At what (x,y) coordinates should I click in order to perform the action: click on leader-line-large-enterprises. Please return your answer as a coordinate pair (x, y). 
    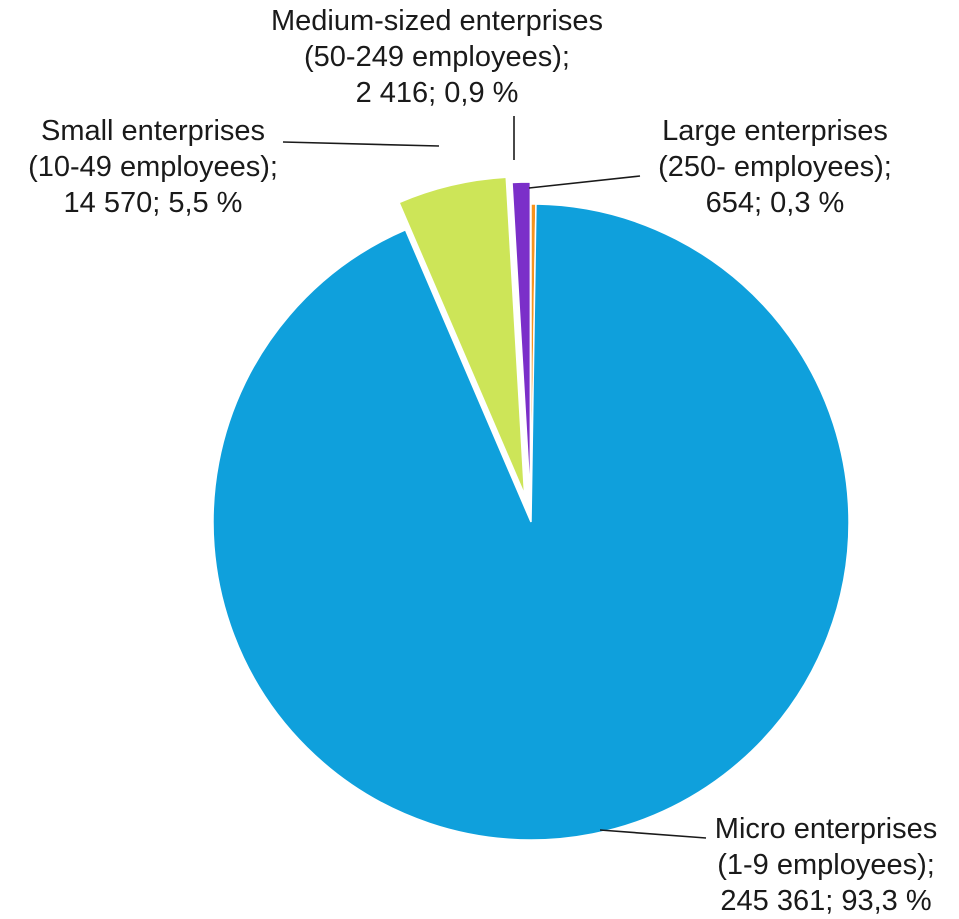
    Looking at the image, I should click on (584, 182).